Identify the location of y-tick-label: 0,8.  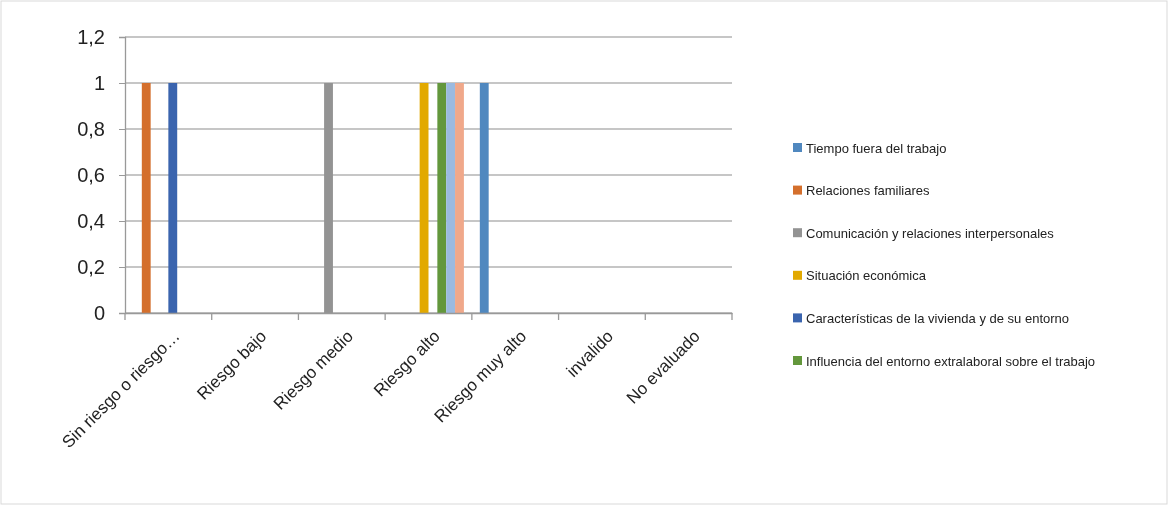
(91, 128).